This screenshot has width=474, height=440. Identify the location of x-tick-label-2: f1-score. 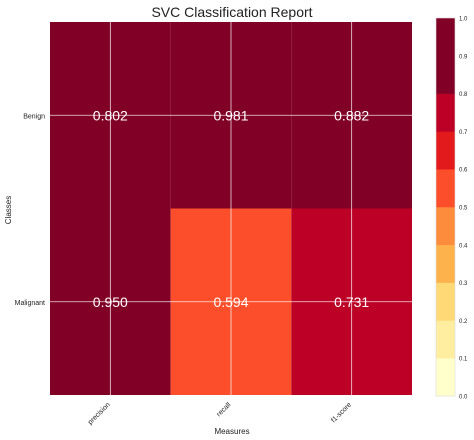
(341, 412).